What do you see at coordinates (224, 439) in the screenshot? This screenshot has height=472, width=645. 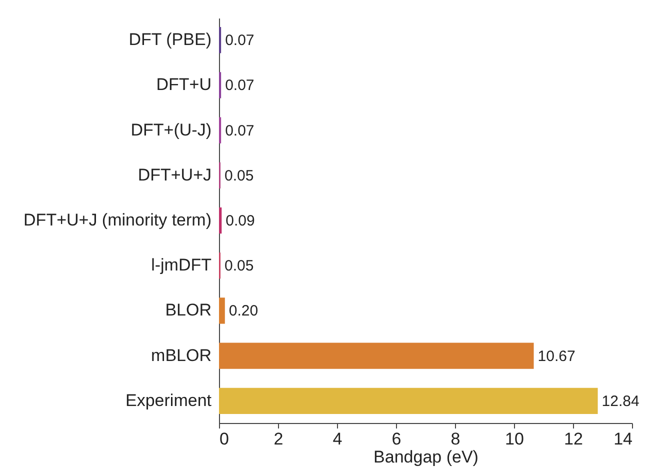 I see `x-tick-label: 0` at bounding box center [224, 439].